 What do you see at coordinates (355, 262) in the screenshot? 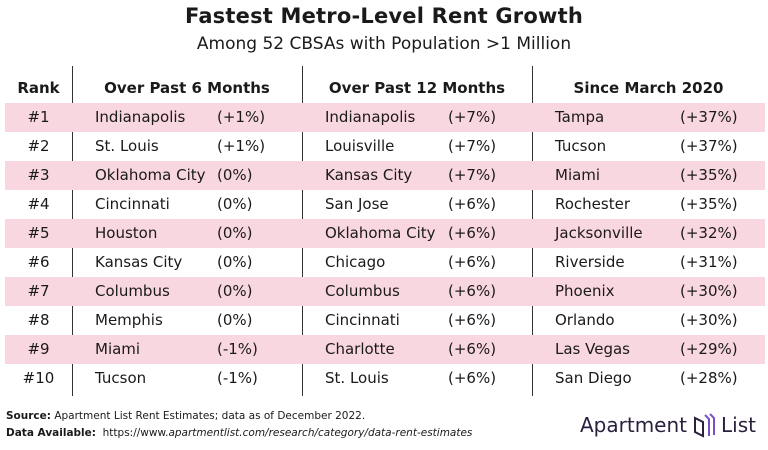
I see `city-12-months: Chicago` at bounding box center [355, 262].